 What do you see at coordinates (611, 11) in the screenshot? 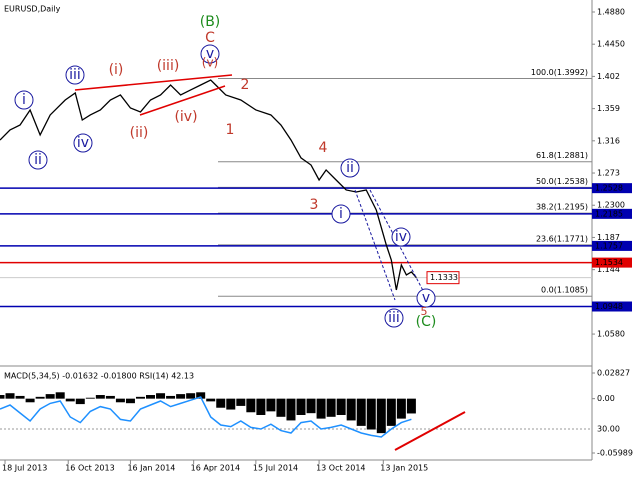
I see `y-tick-label: 1.4880` at bounding box center [611, 11].